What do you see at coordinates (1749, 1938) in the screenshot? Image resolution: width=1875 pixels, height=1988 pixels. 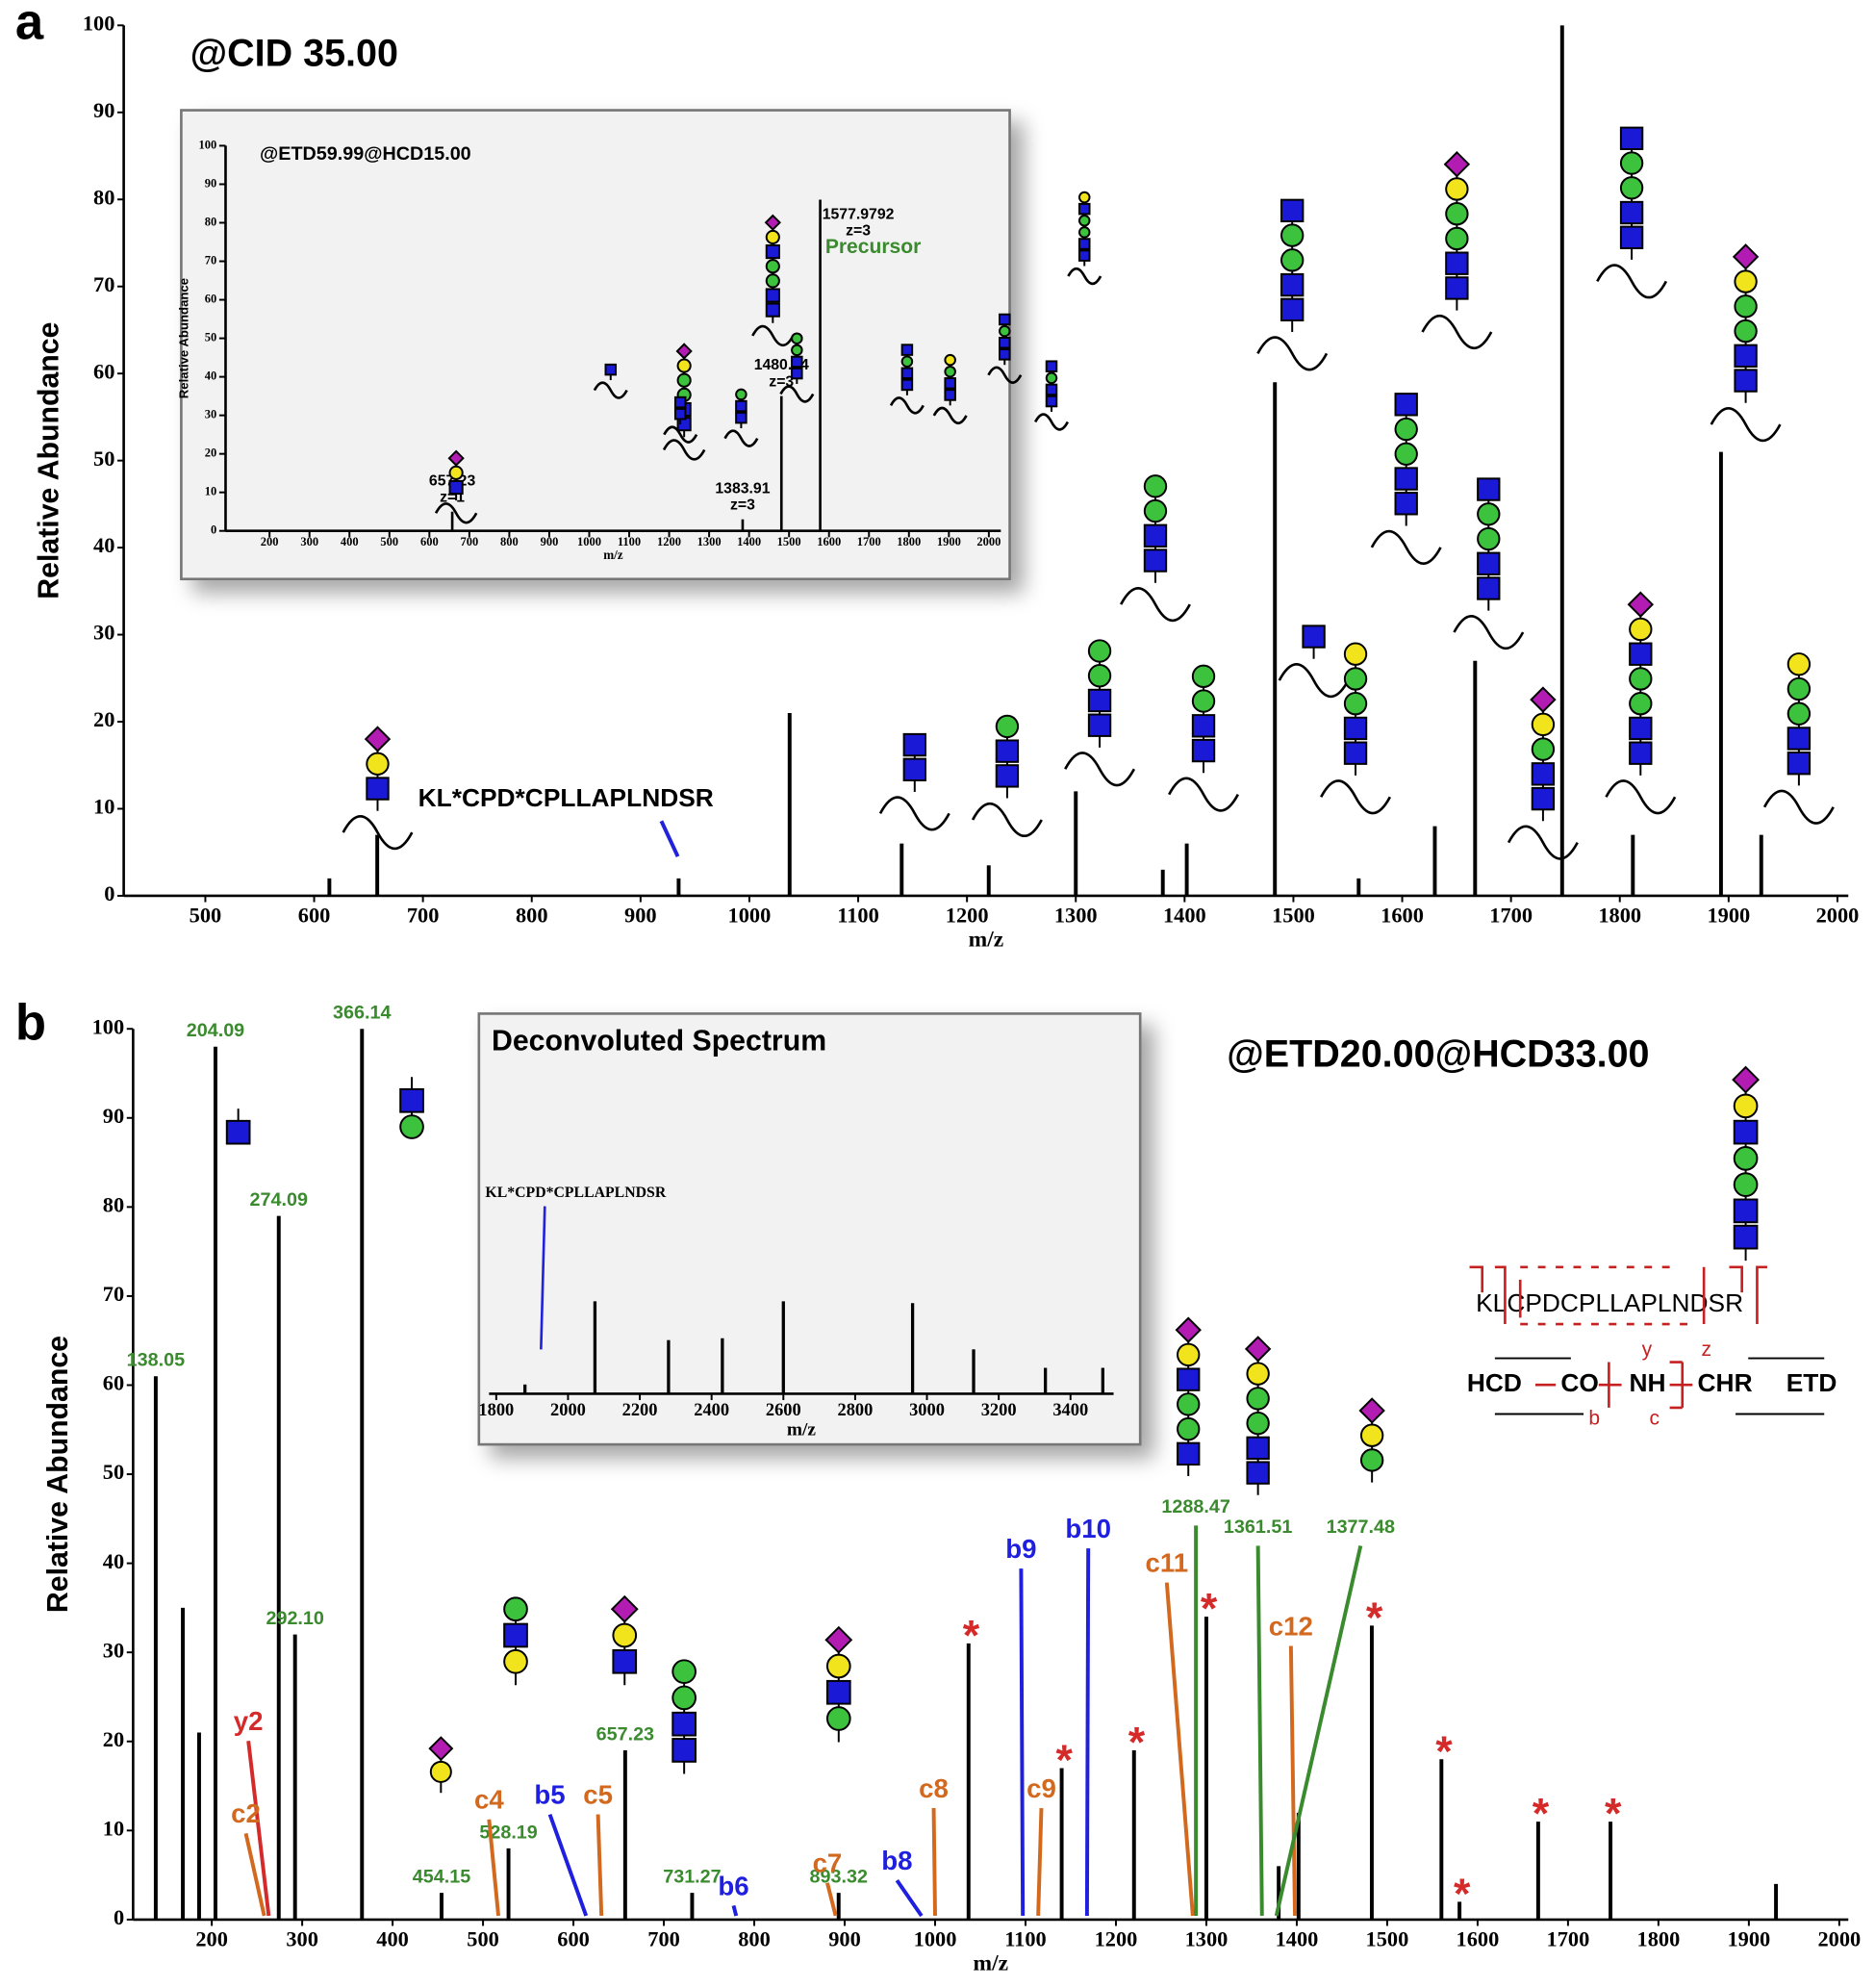 I see `x-tick-label: 1900` at bounding box center [1749, 1938].